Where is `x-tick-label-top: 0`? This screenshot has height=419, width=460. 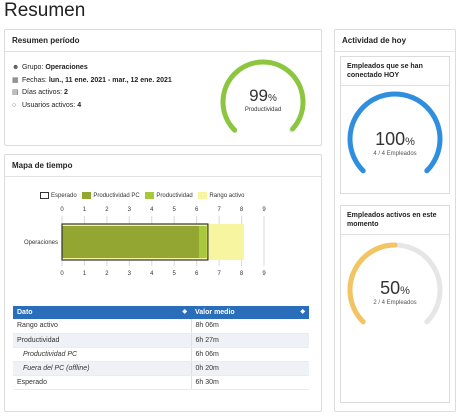
x-tick-label-top: 0 is located at coordinates (62, 210).